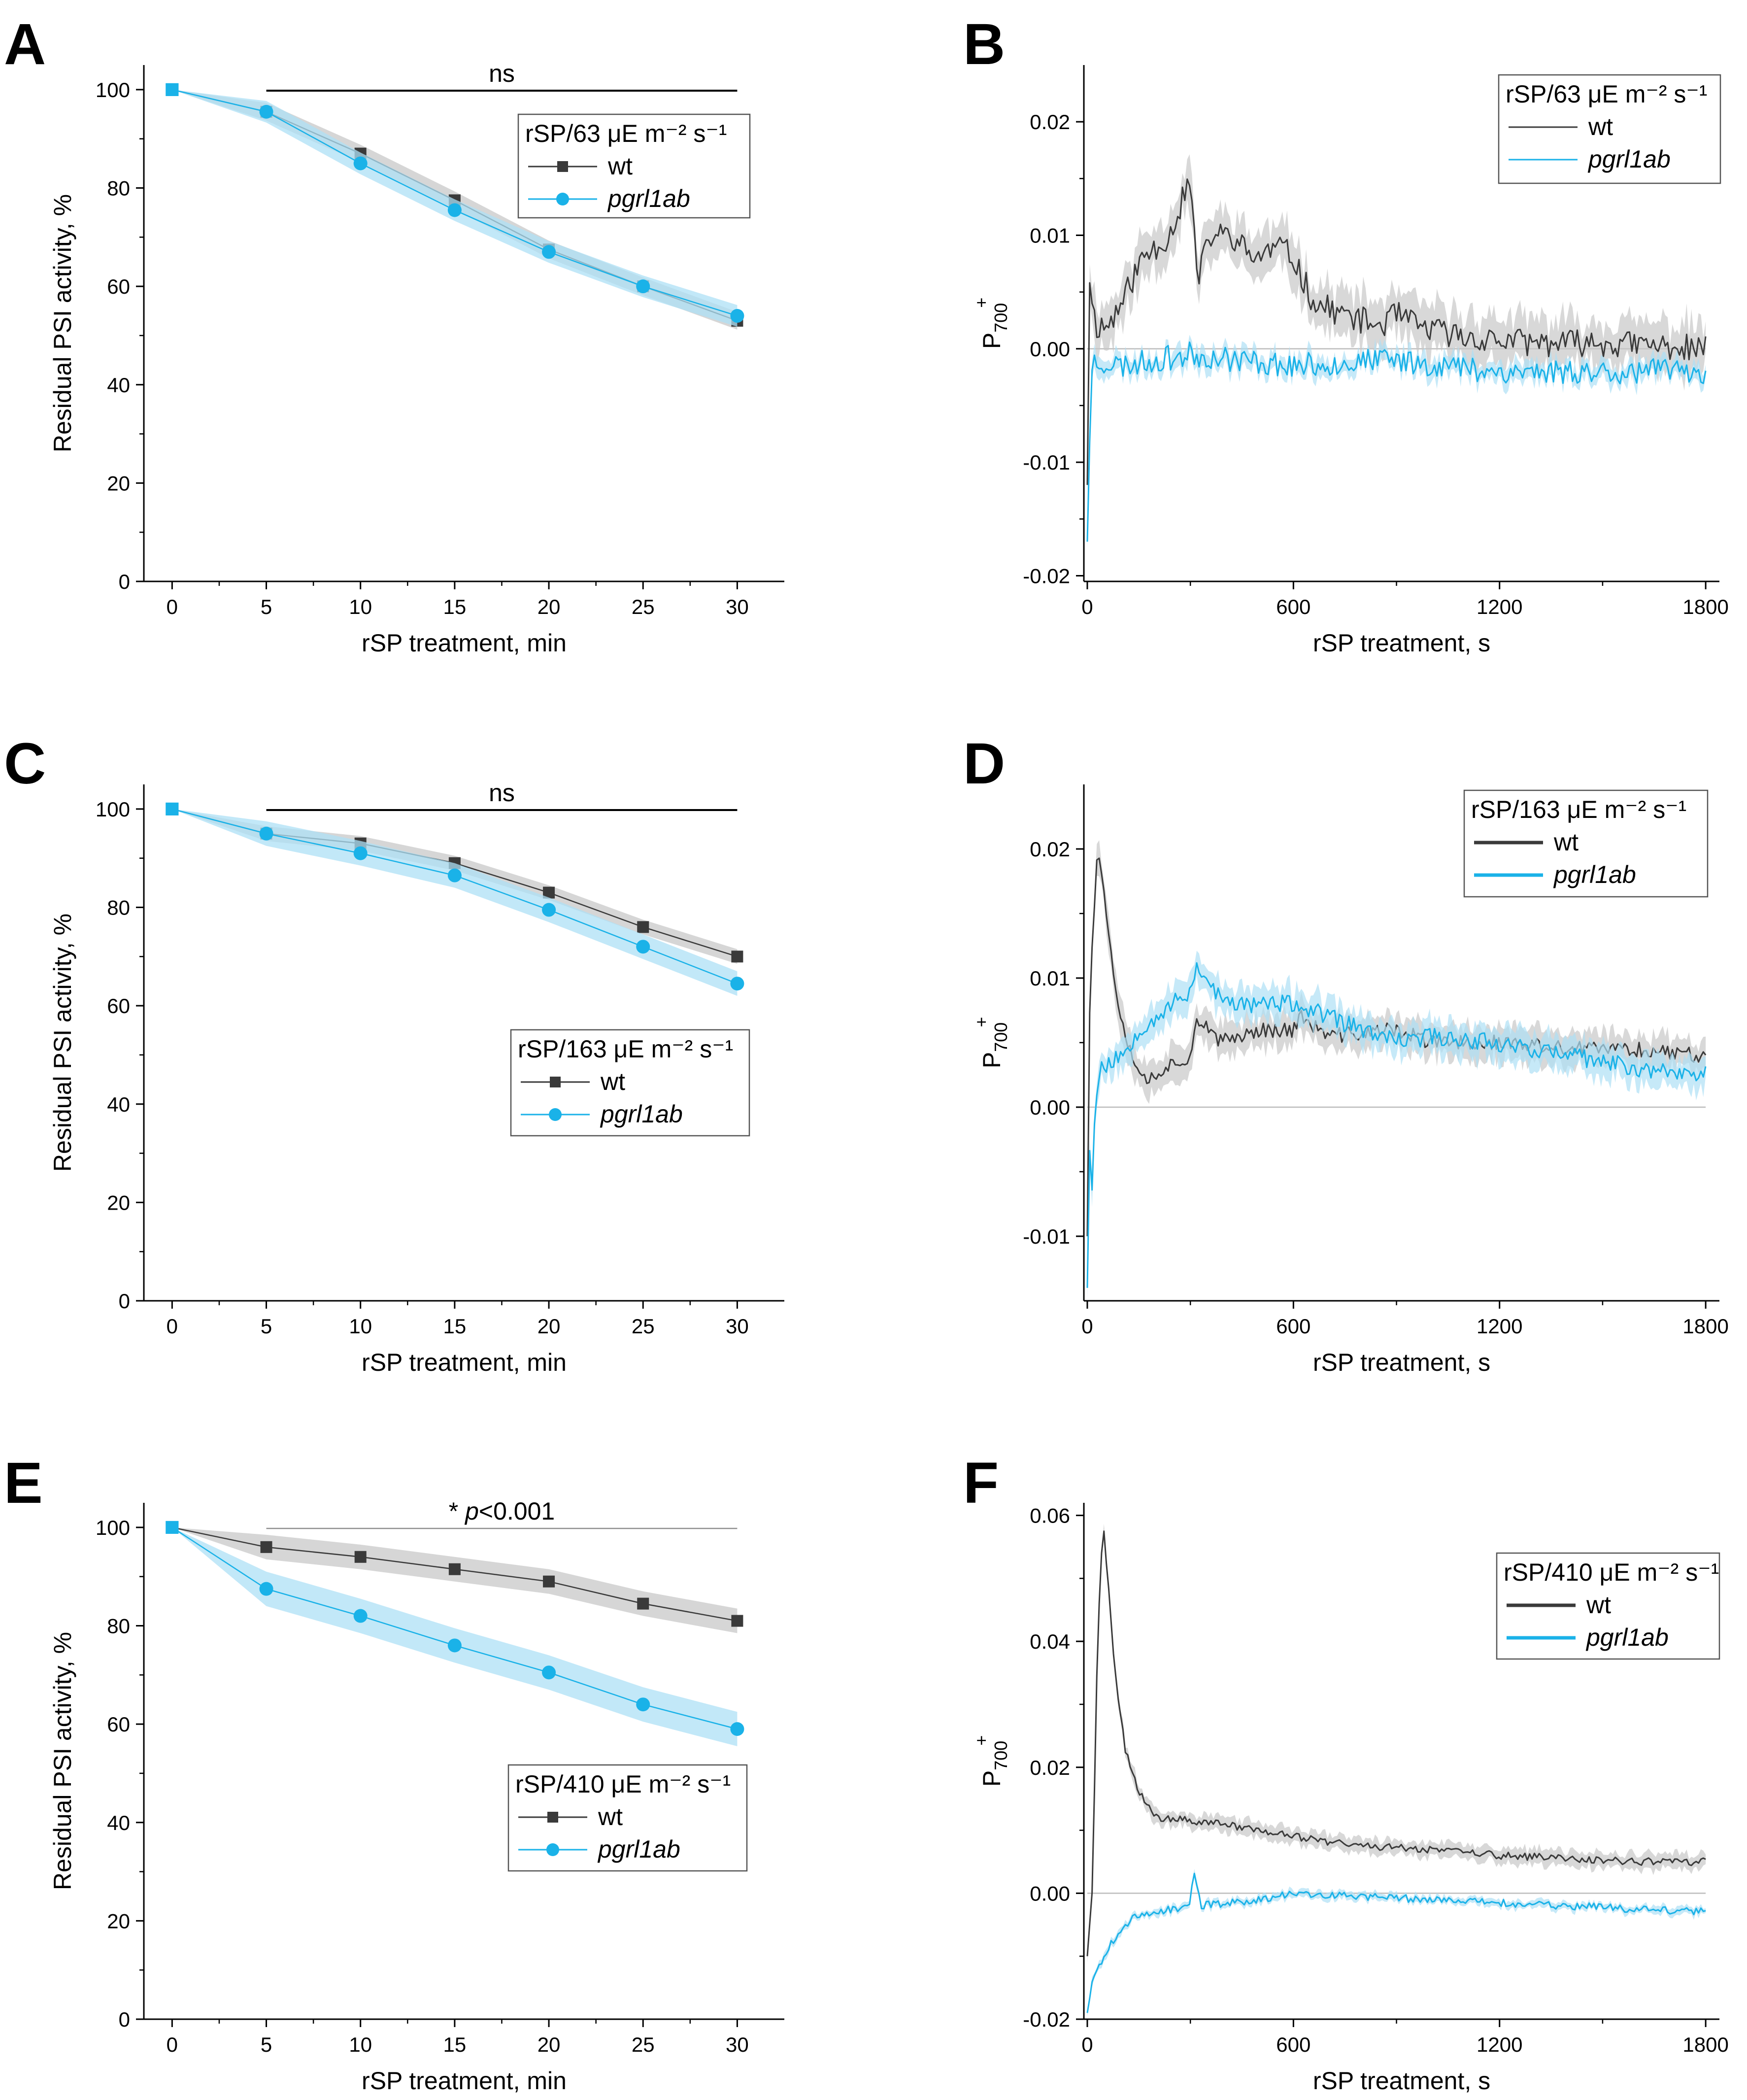 This screenshot has width=1747, height=2100. Describe the element at coordinates (360, 606) in the screenshot. I see `x-tick-label: 10` at that location.